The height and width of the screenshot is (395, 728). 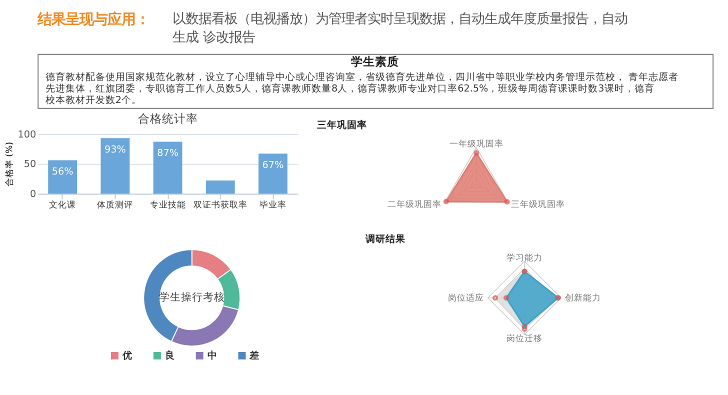 I want to click on text: 以数据看板（电视播放）为管理者实时呈现数据，自动生成年度质量报告，自动生成 诊改报告, so click(x=400, y=28).